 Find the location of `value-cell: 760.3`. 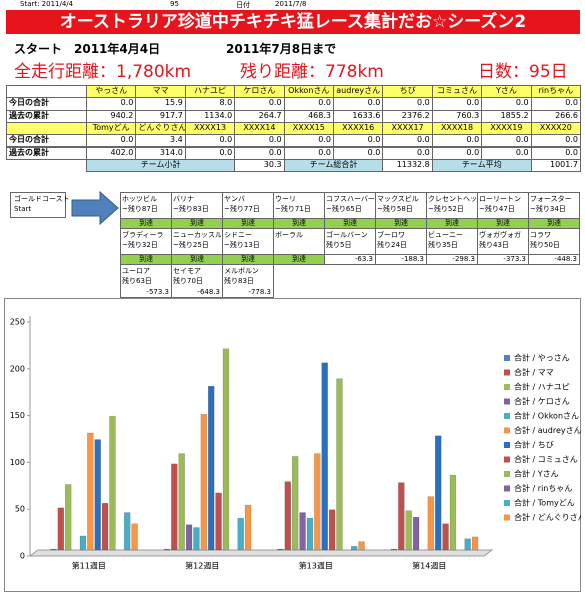

value-cell: 760.3 is located at coordinates (457, 116).